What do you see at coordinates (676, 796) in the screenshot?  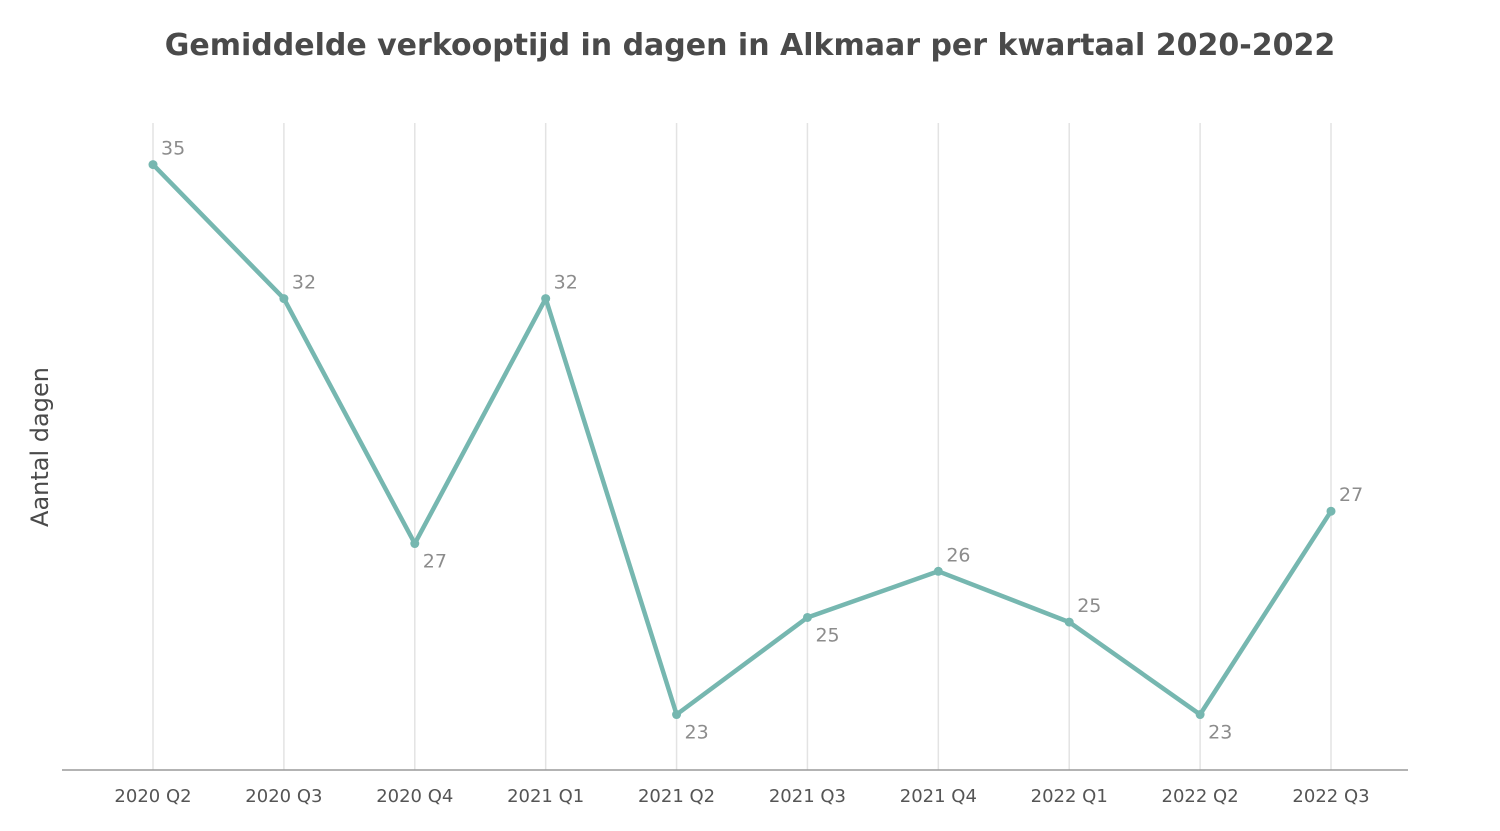 I see `x-tick-label: 2021 Q2` at bounding box center [676, 796].